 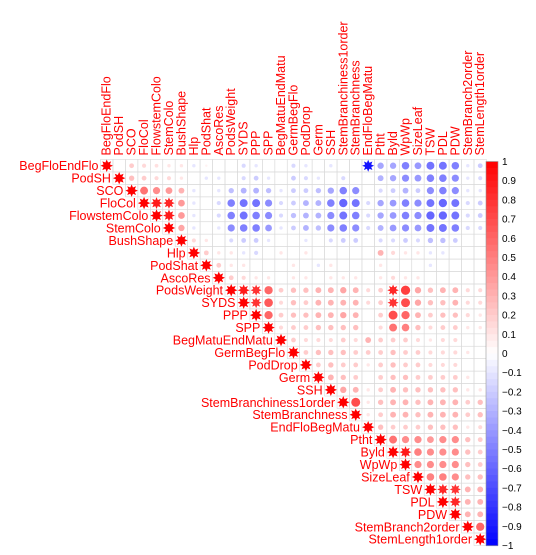 What do you see at coordinates (408, 490) in the screenshot?
I see `row-label: TSW` at bounding box center [408, 490].